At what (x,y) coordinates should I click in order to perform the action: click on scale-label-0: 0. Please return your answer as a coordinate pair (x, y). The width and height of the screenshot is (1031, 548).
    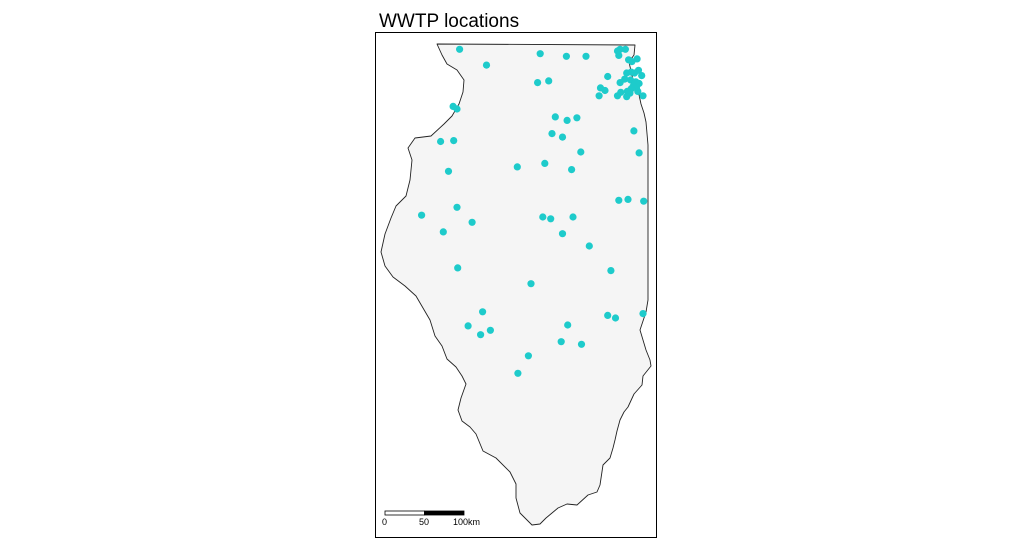
    Looking at the image, I should click on (384, 522).